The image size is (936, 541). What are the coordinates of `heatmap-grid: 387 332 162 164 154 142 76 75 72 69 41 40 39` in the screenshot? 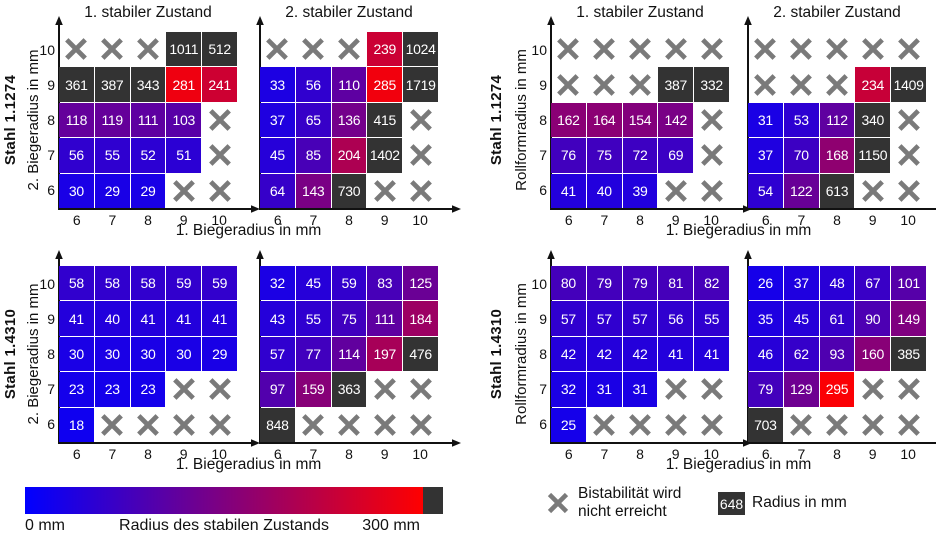 It's located at (640, 120).